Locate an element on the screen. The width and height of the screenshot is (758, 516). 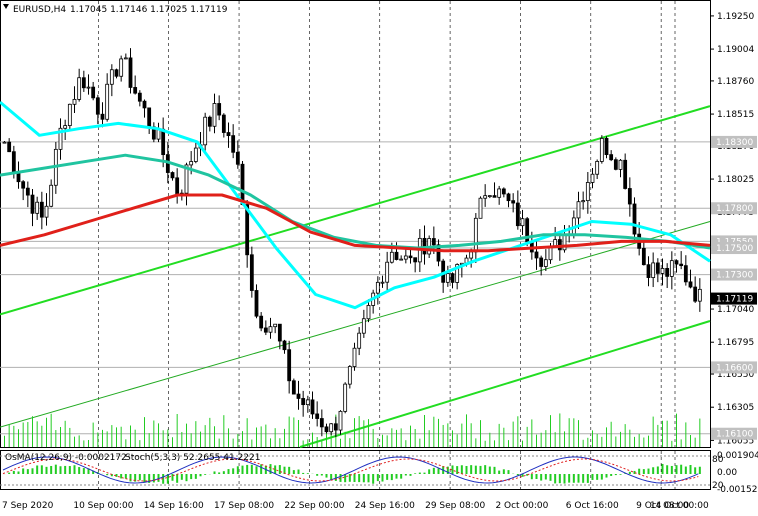
osma-tick-label: 0.0019041 is located at coordinates (737, 456).